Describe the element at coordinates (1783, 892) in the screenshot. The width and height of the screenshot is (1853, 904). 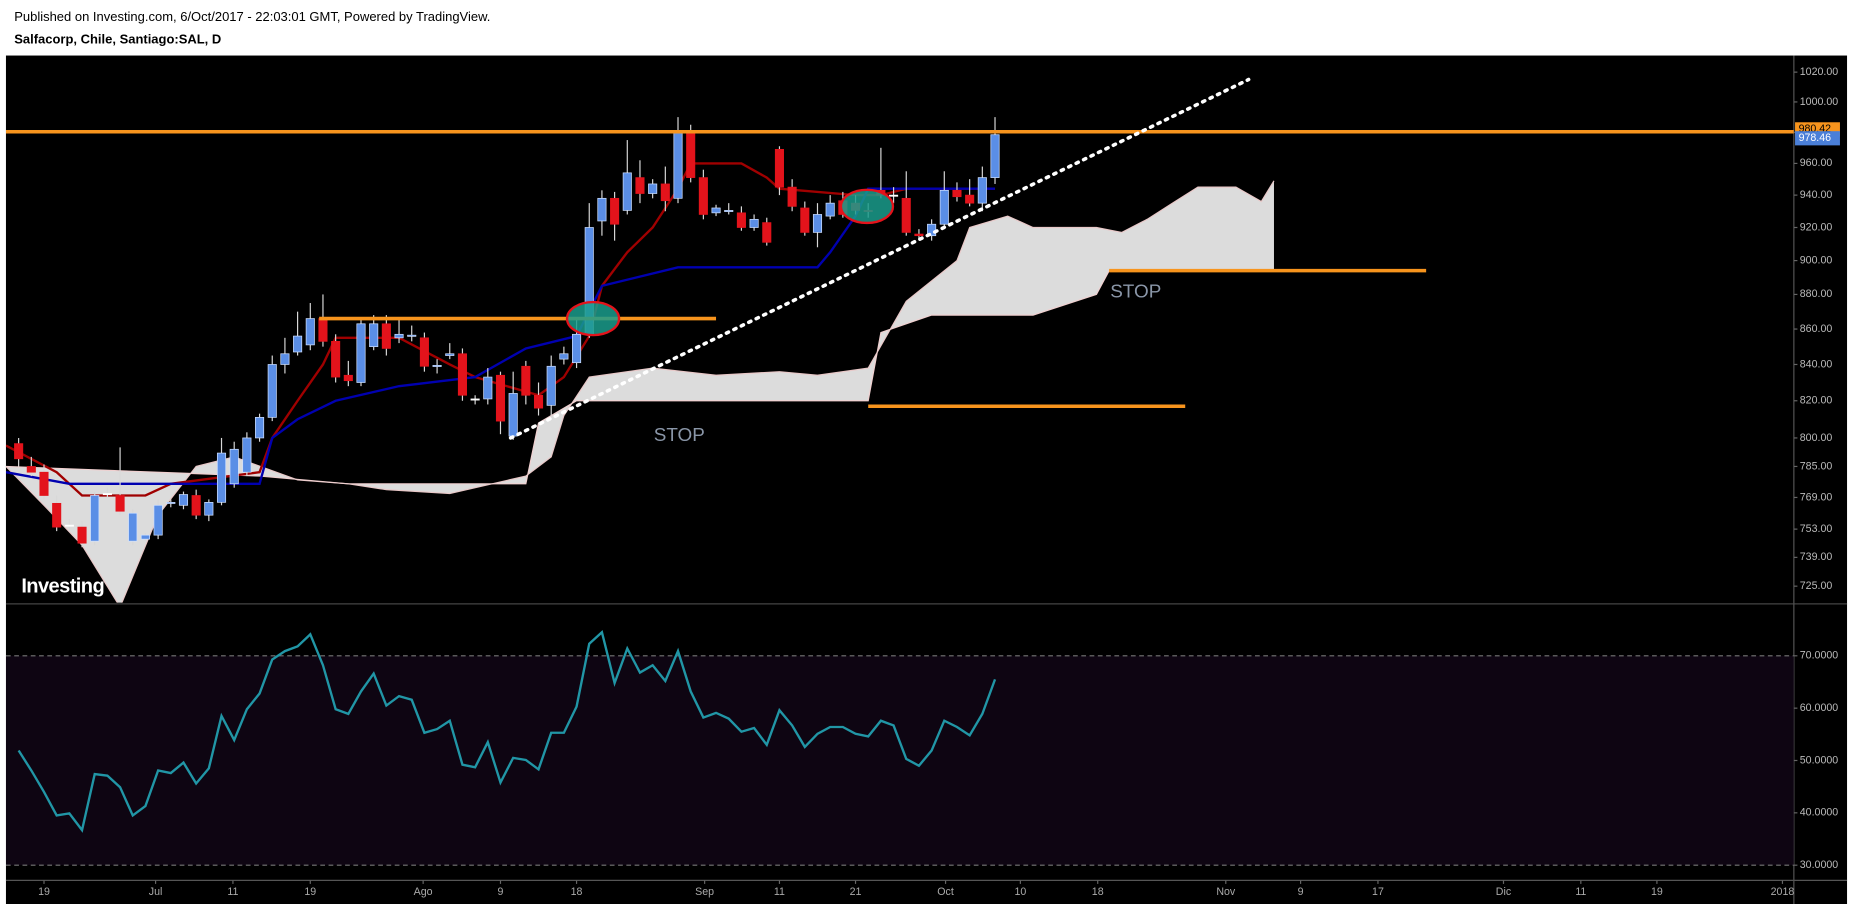
I see `x-tick-label: 2018` at that location.